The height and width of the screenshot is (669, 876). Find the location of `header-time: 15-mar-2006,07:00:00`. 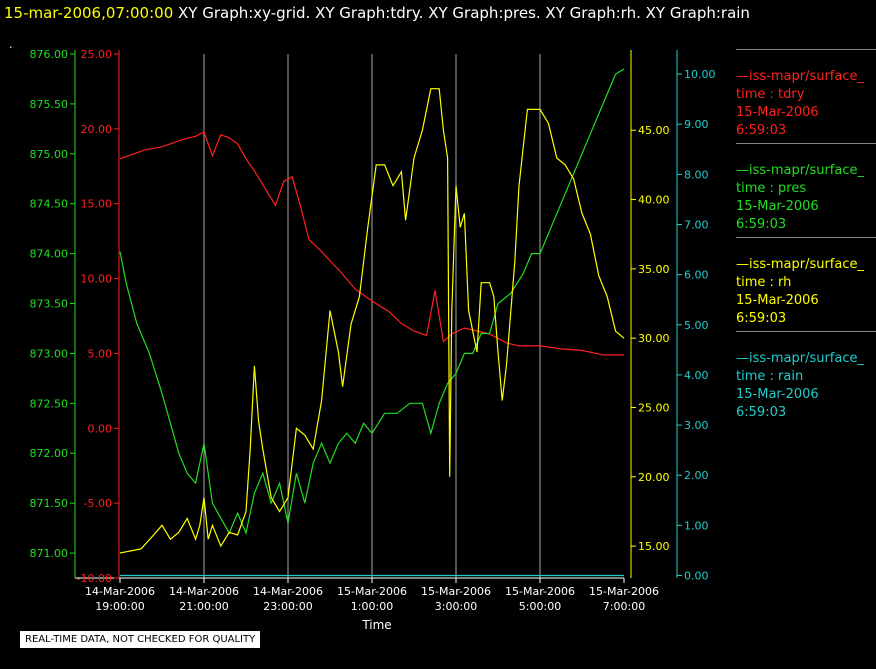

header-time: 15-mar-2006,07:00:00 is located at coordinates (89, 13).